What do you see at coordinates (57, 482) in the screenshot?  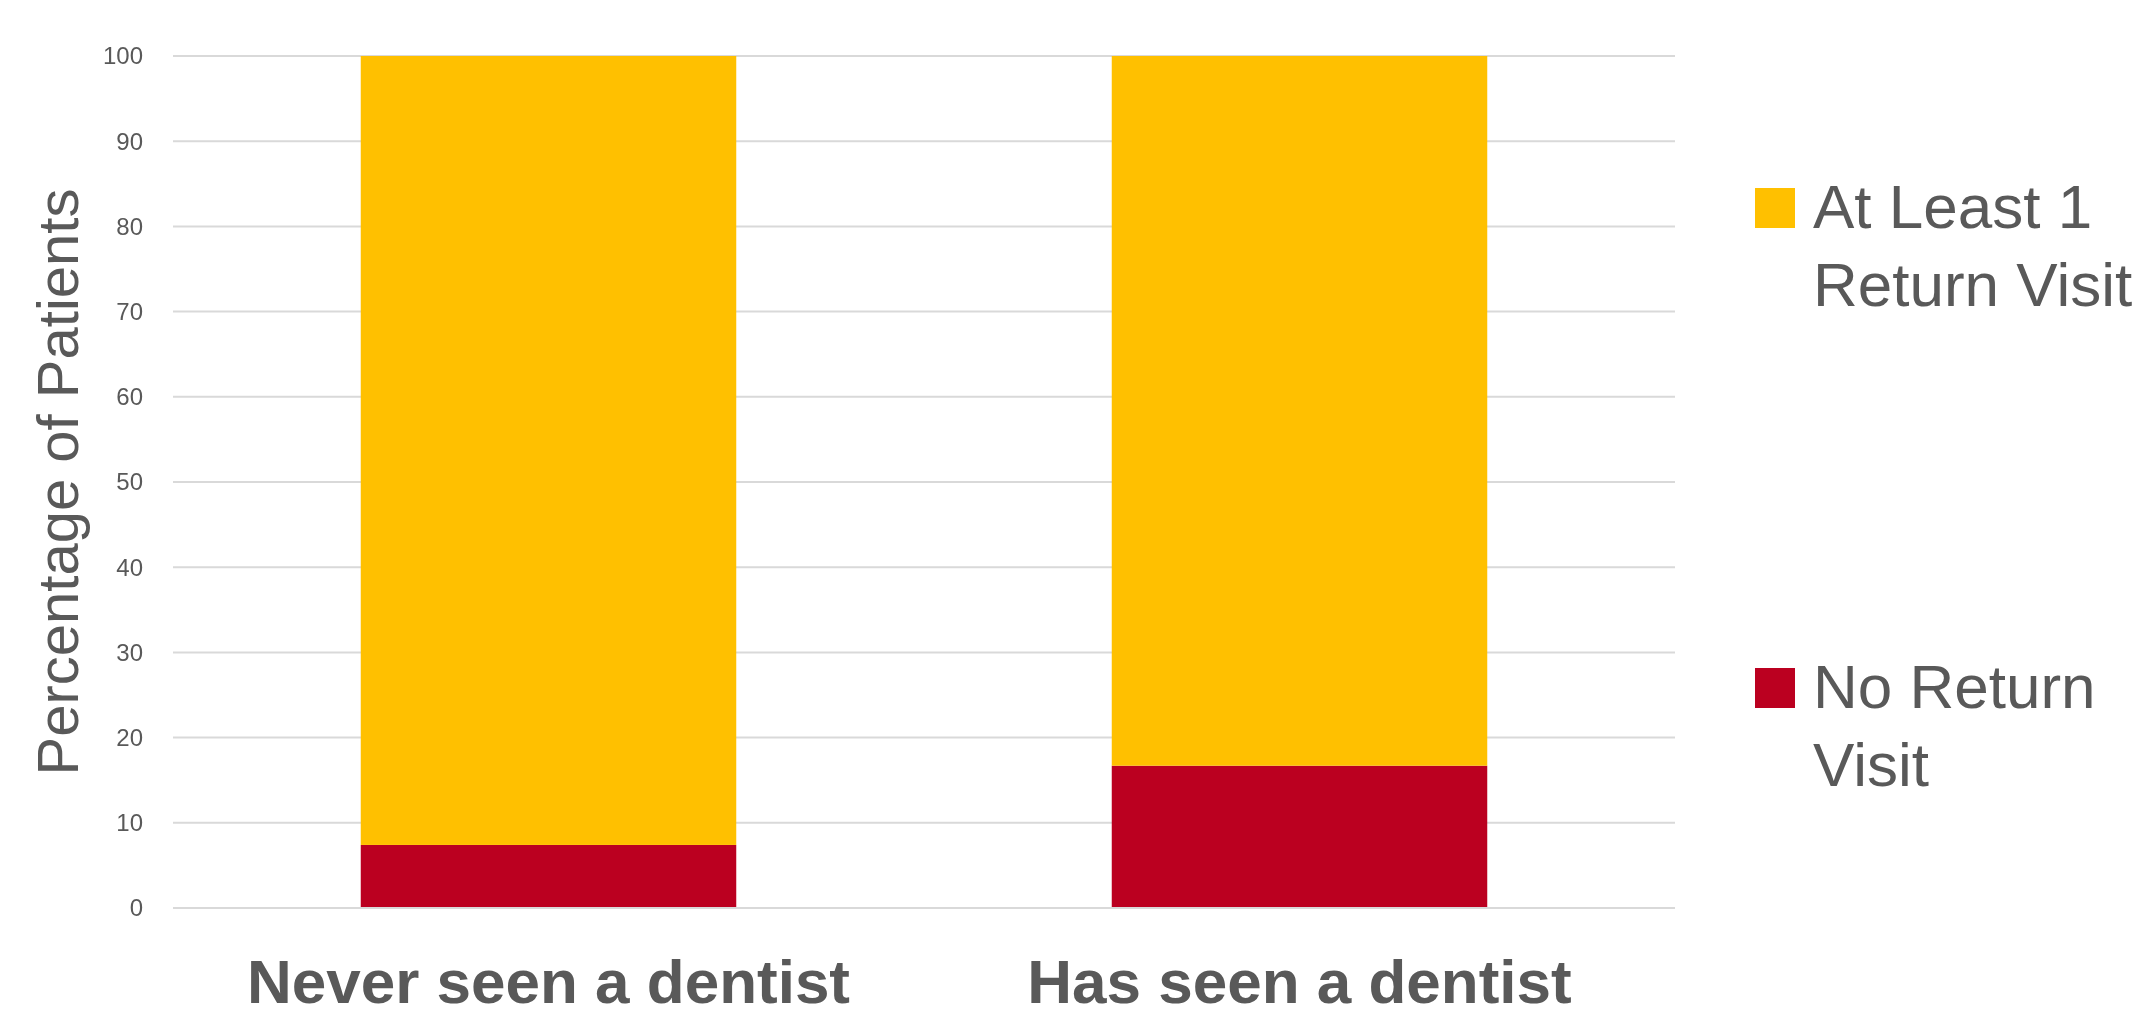 I see `y-axis-title: Percentage of Patients` at bounding box center [57, 482].